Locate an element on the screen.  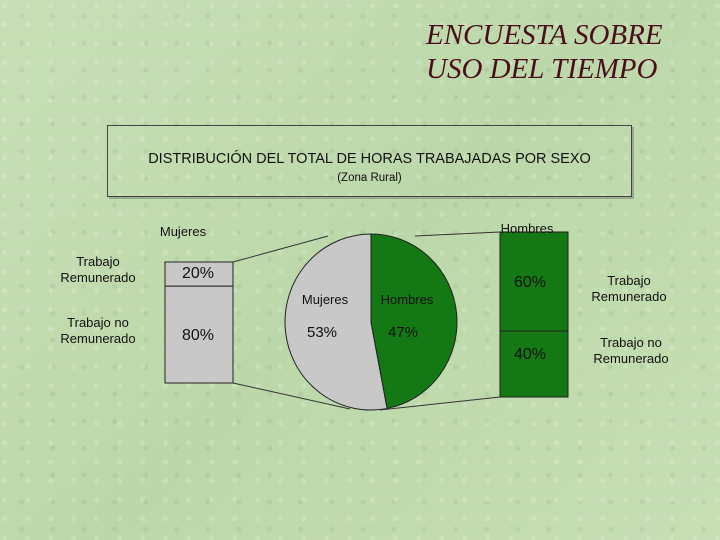
pie-slice-hombres is located at coordinates (414, 321).